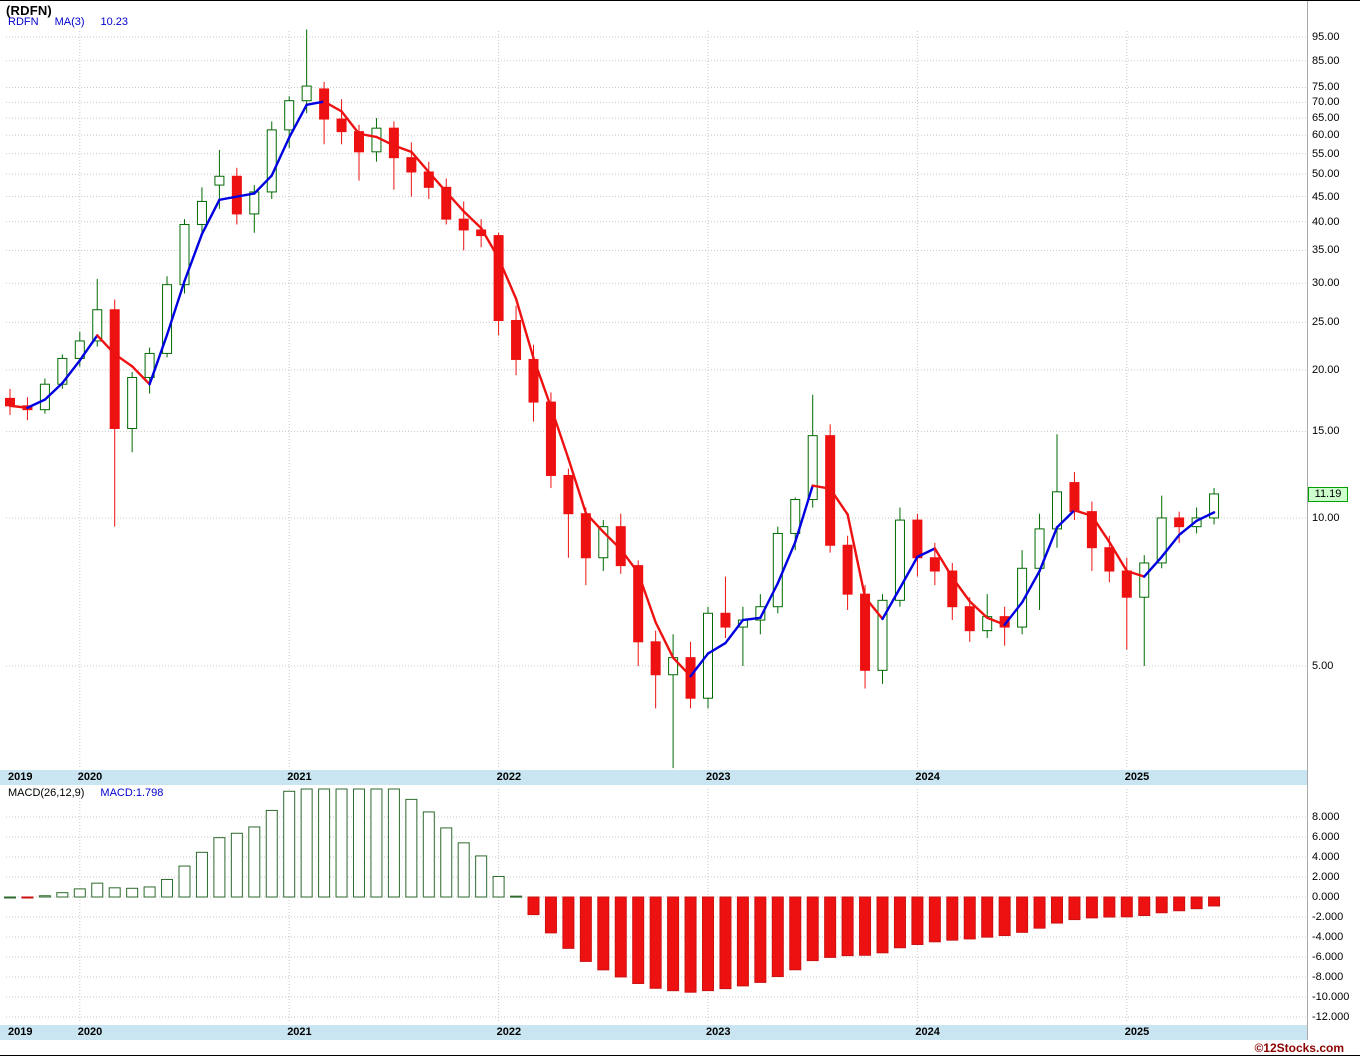  Describe the element at coordinates (132, 793) in the screenshot. I see `macd-value-label: MACD:1.798` at that location.